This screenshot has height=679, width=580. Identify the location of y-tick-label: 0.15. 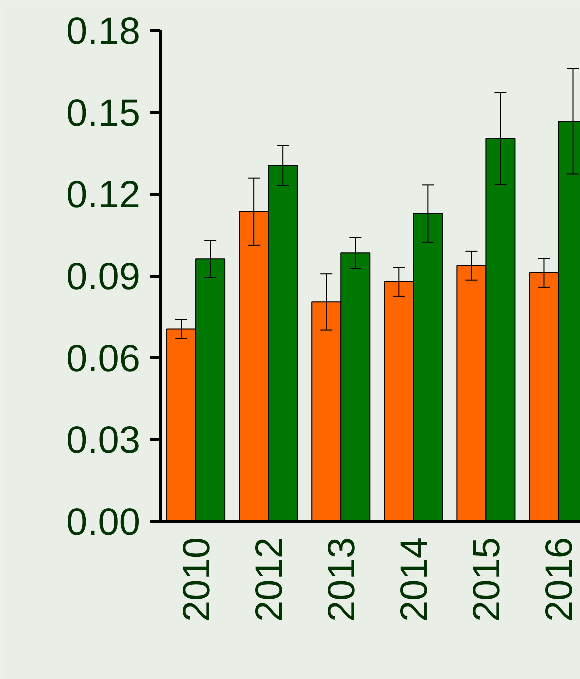
(103, 113).